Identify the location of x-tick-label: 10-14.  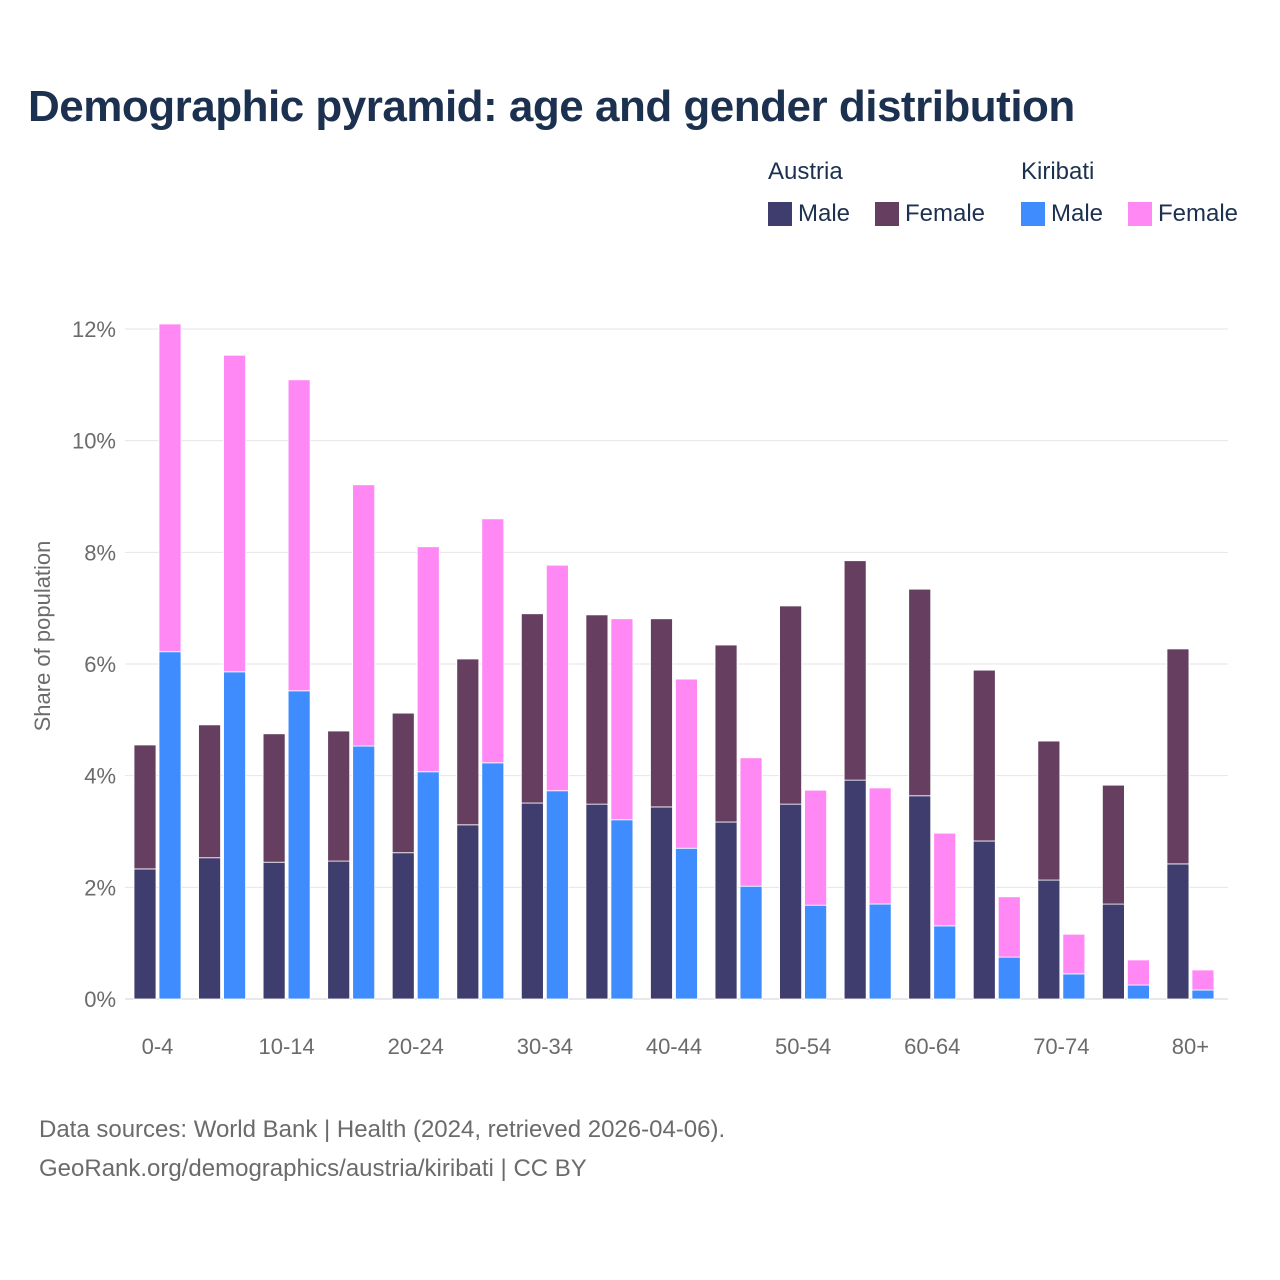
(286, 1046).